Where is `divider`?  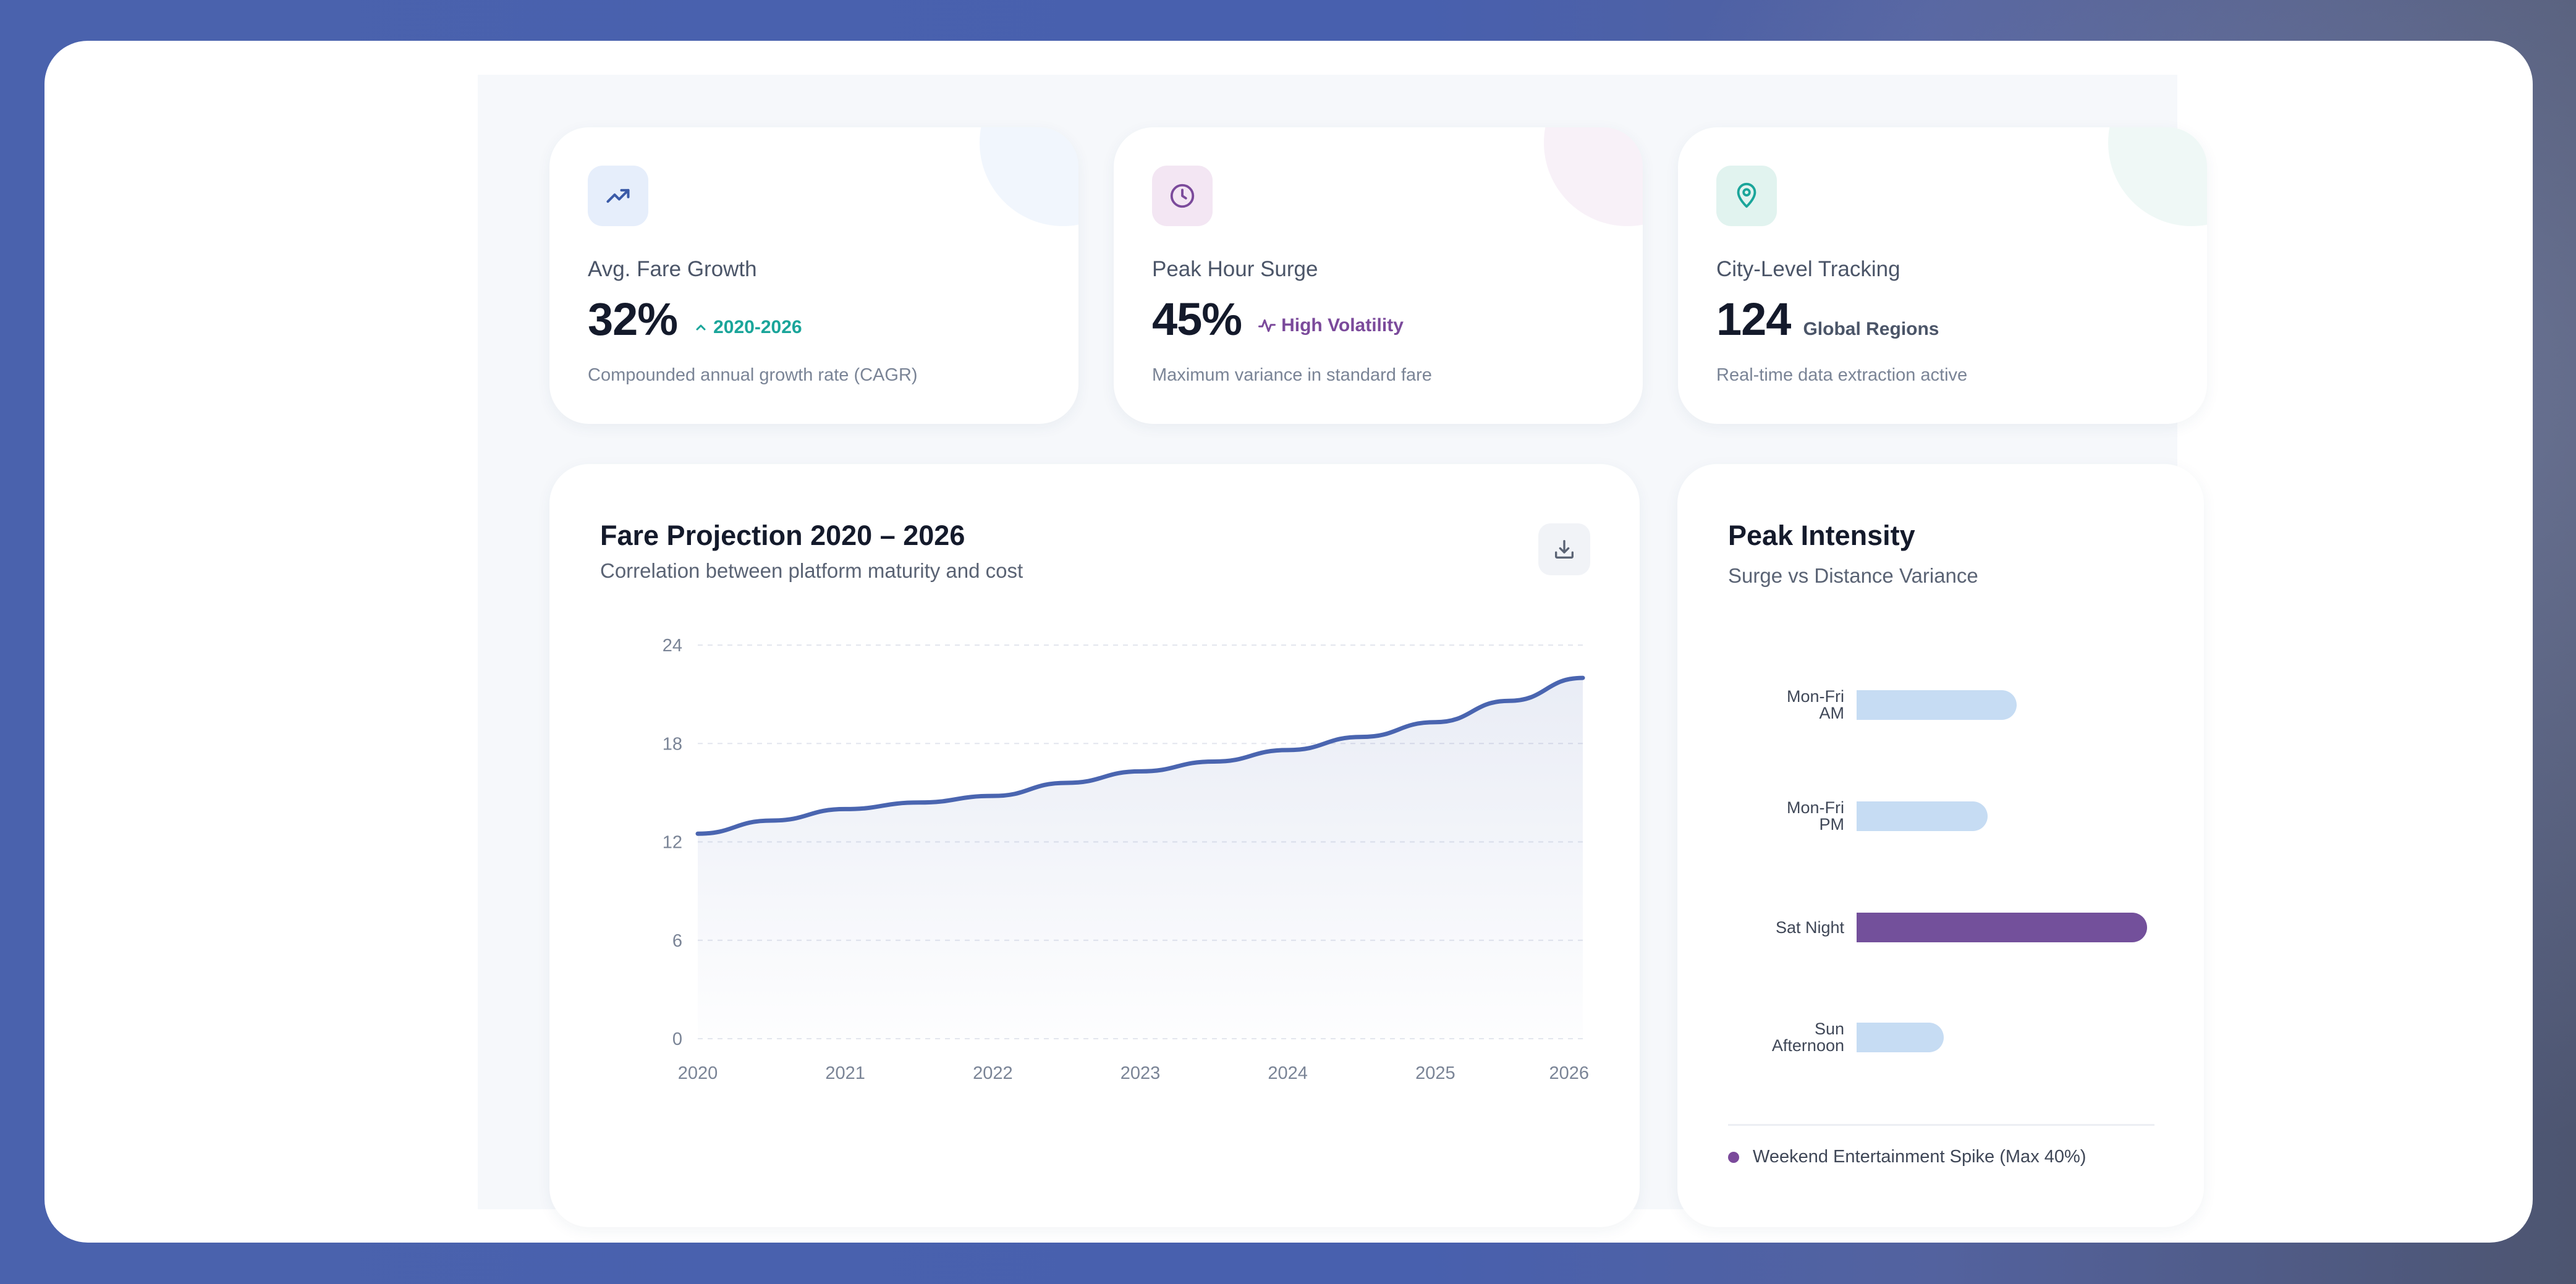 divider is located at coordinates (1941, 1125).